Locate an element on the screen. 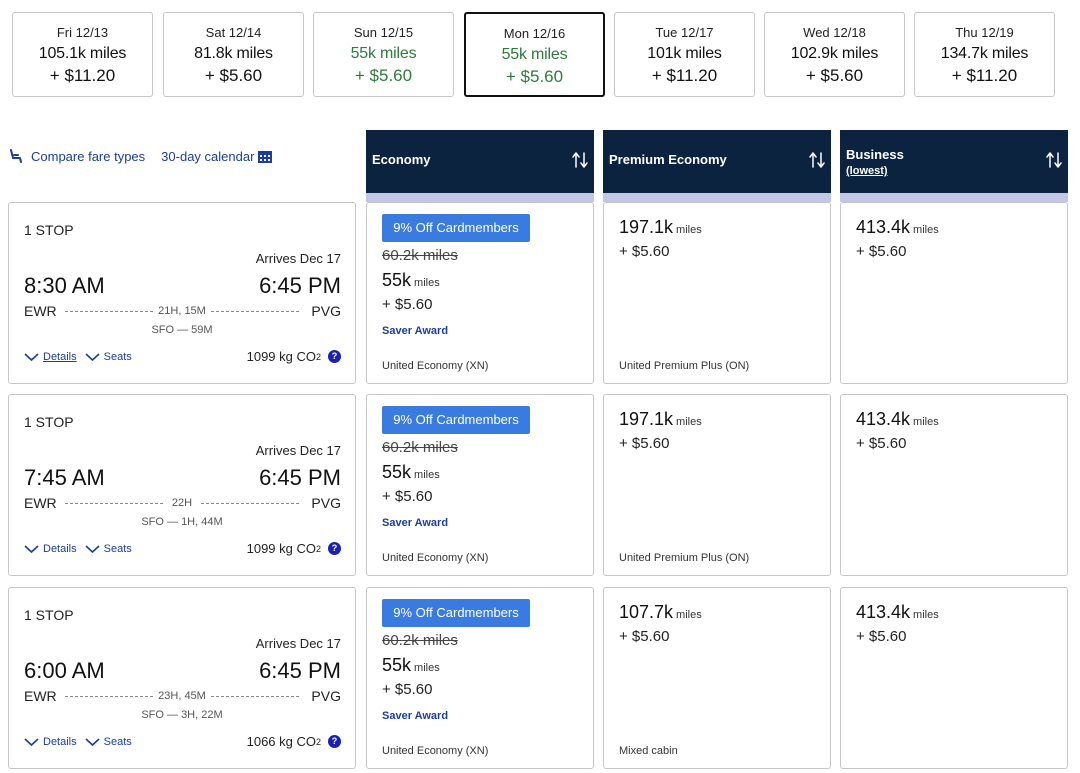 The image size is (1080, 773). date-label: Tue 12/17 is located at coordinates (684, 32).